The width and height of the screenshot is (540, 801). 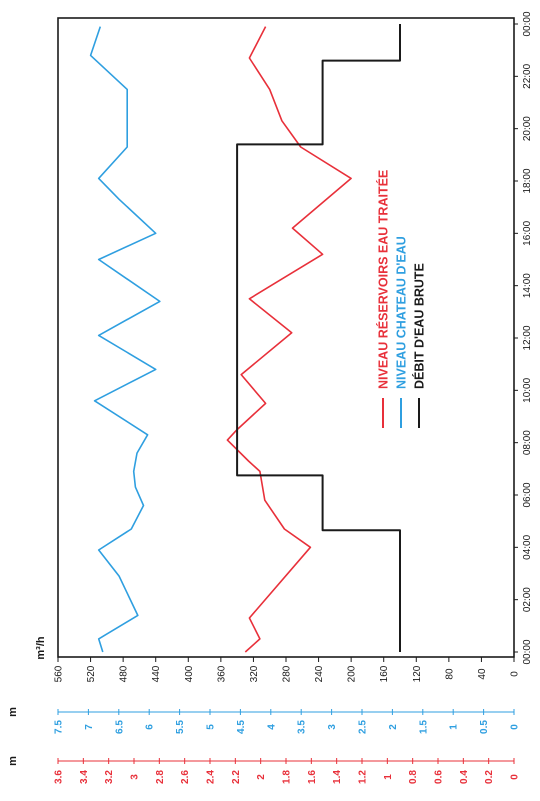 What do you see at coordinates (527, 232) in the screenshot?
I see `time-tick-label: 16:00` at bounding box center [527, 232].